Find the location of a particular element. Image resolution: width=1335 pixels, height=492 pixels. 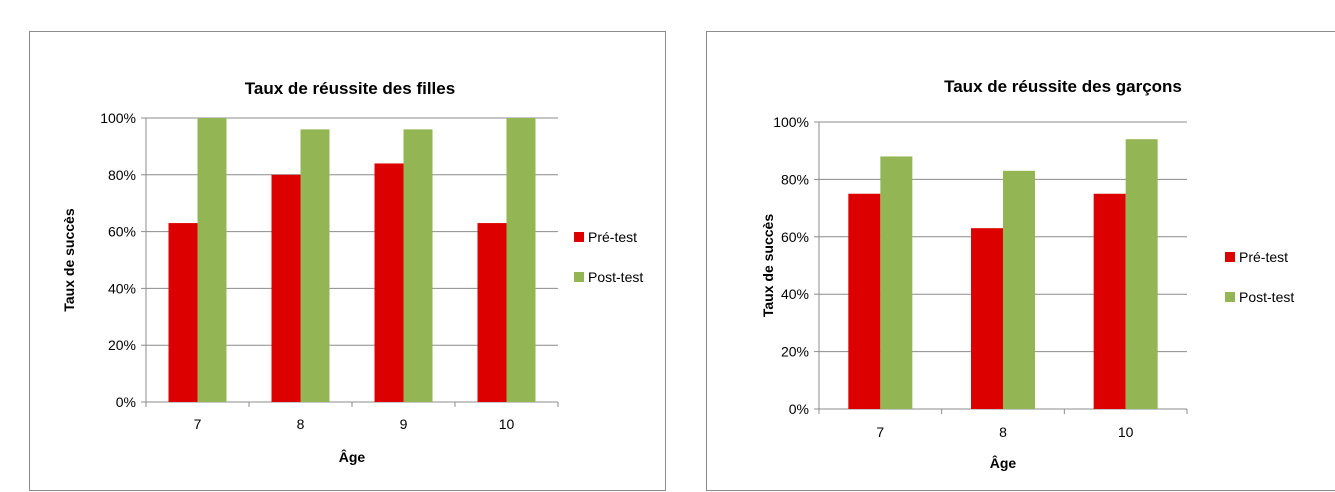

x-tick-label-9: 9 is located at coordinates (404, 424).